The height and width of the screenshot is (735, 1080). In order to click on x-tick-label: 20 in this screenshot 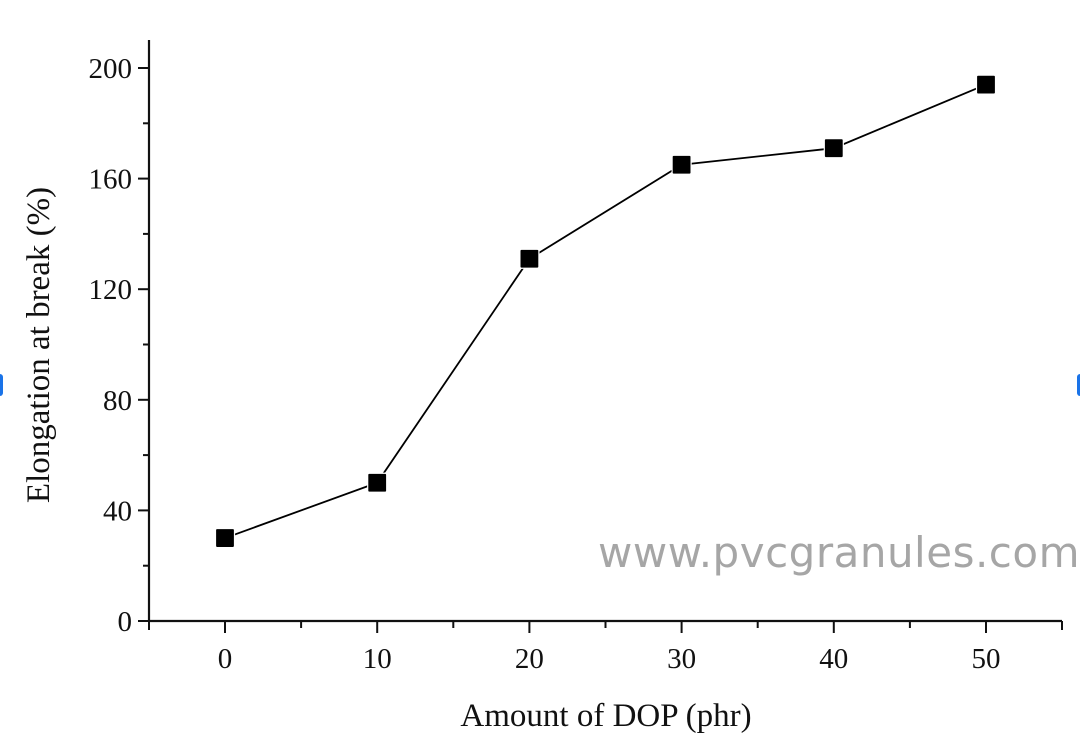, I will do `click(529, 659)`.